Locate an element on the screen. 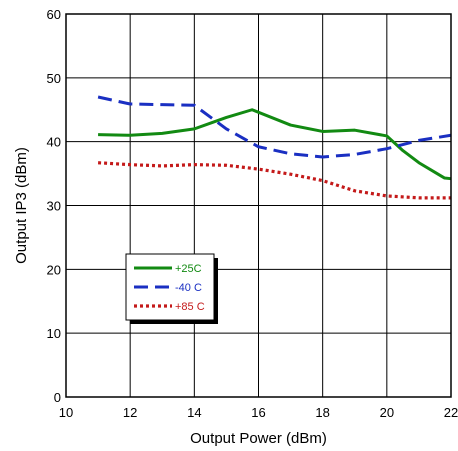  y-tick-label: 0 is located at coordinates (57, 397).